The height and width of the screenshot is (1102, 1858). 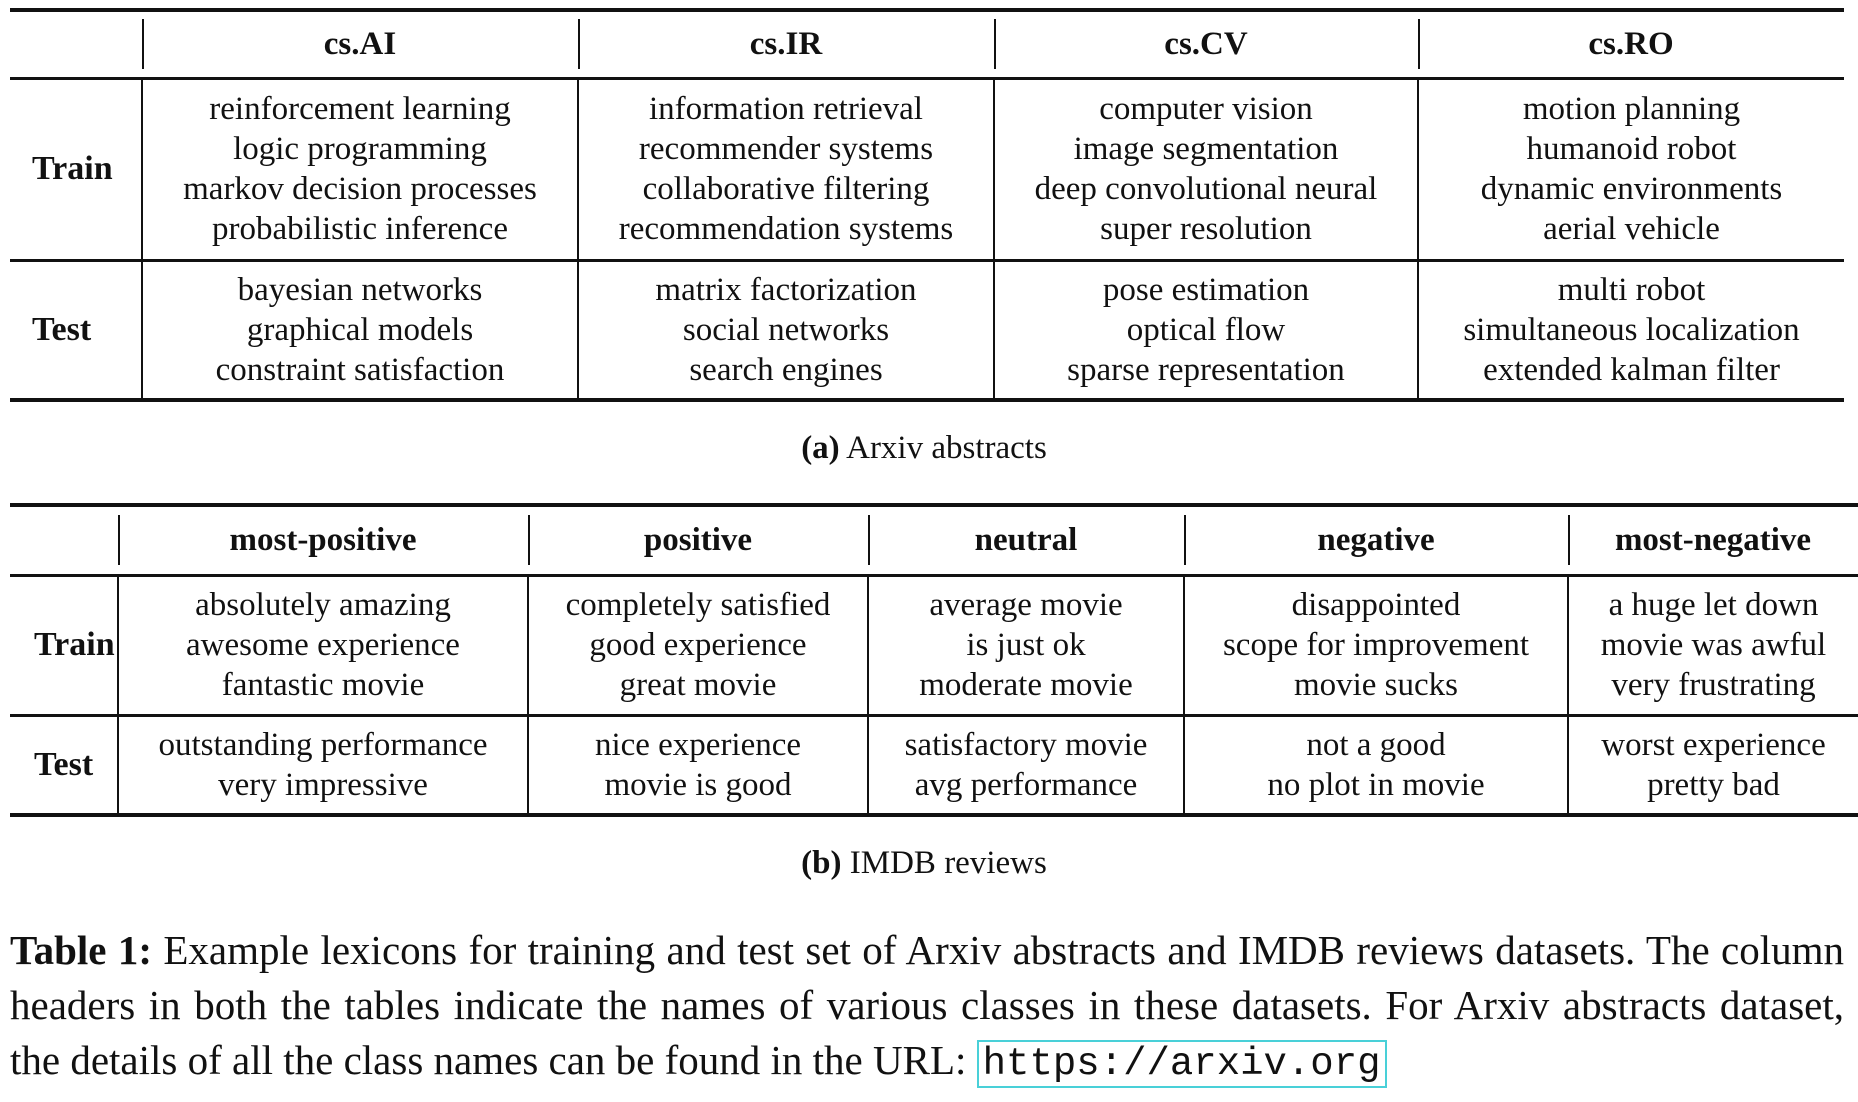 What do you see at coordinates (1376, 685) in the screenshot?
I see `lexicon-term: movie sucks` at bounding box center [1376, 685].